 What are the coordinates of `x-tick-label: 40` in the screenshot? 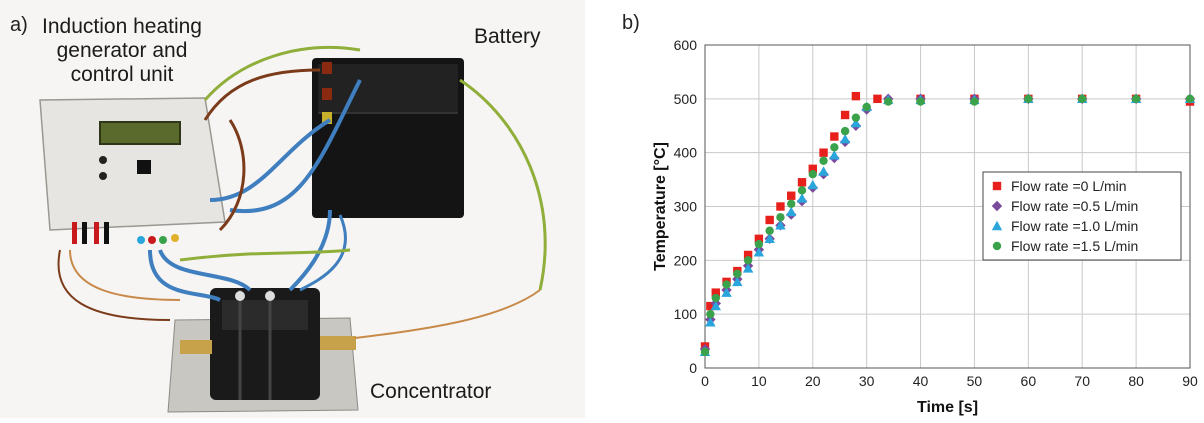 It's located at (921, 381).